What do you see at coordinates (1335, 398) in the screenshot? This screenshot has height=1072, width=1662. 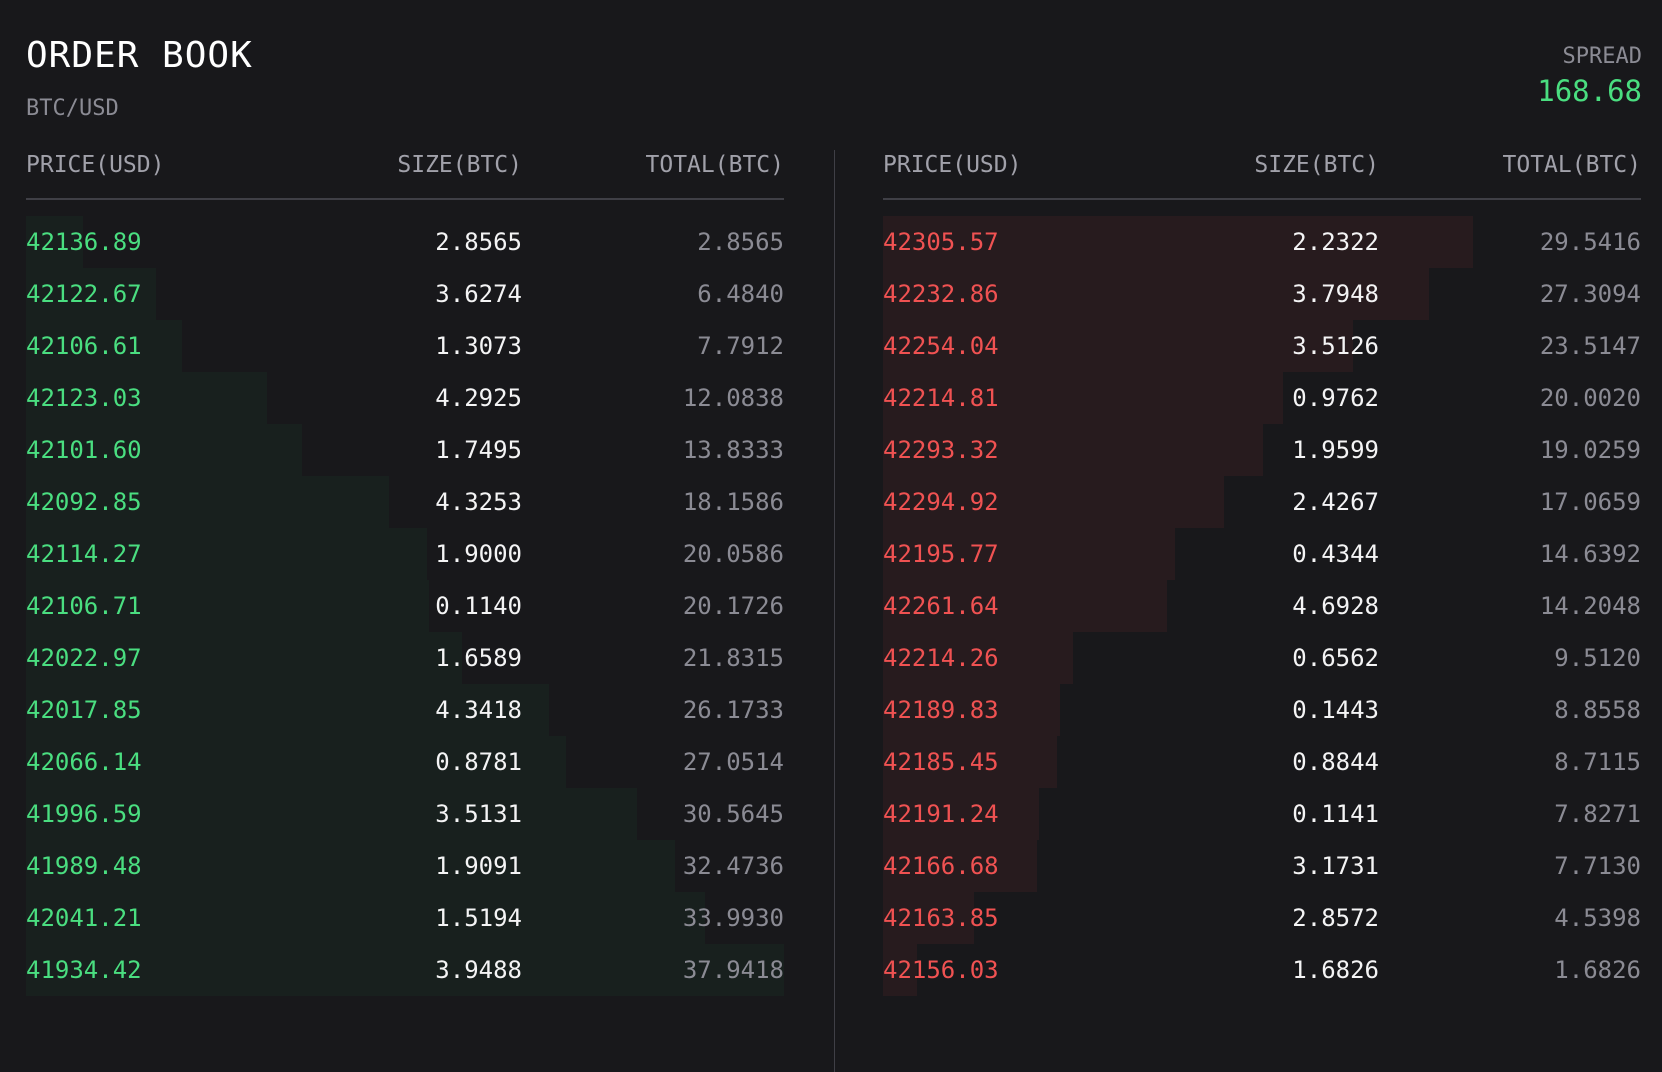 I see `ask-size-cell: 0.9762` at bounding box center [1335, 398].